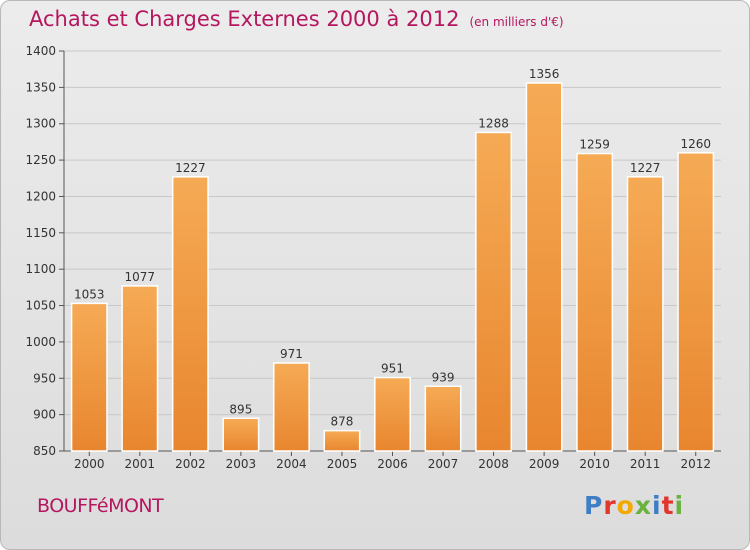 The width and height of the screenshot is (750, 550). I want to click on y-tick-label: 1350, so click(40, 87).